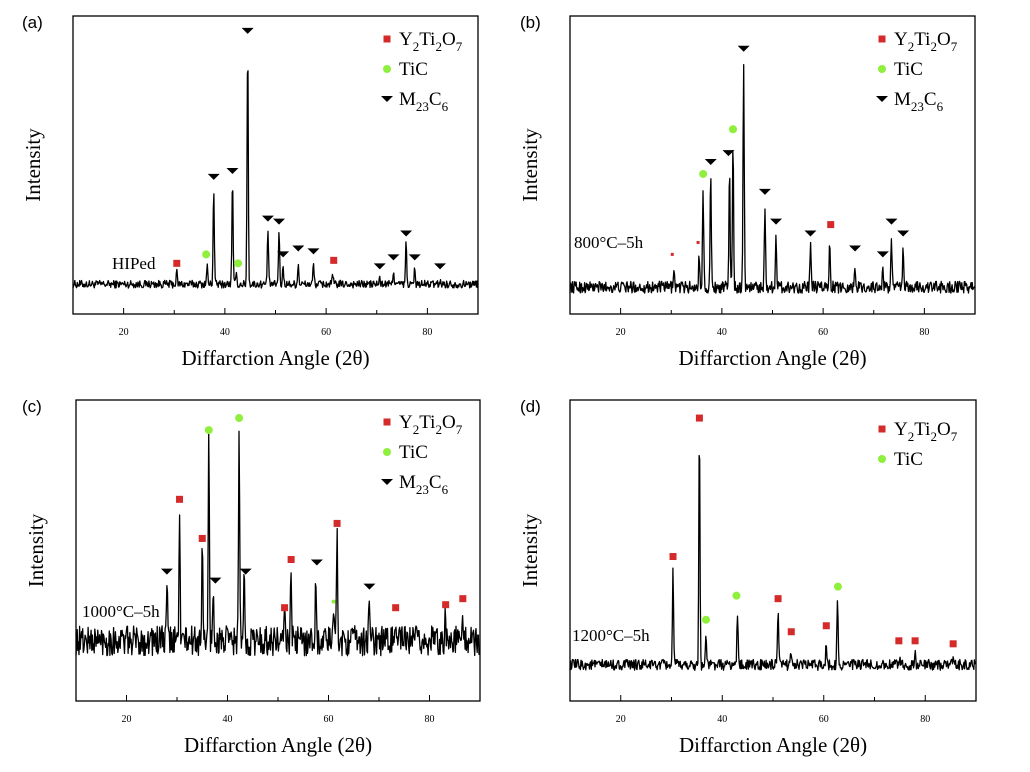 This screenshot has height=772, width=1030. I want to click on legend: Y2Ti2O7 TiC, so click(918, 444).